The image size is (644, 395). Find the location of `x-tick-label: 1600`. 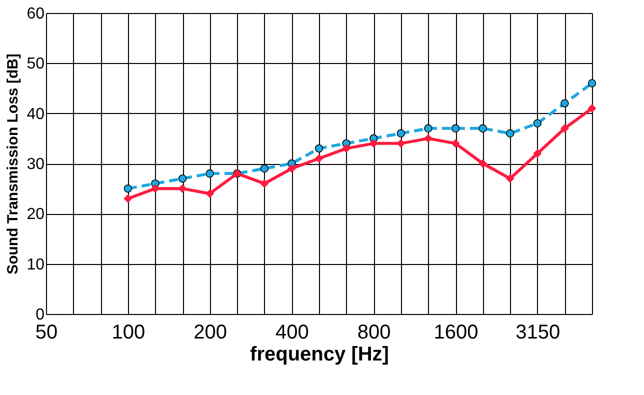

x-tick-label: 1600 is located at coordinates (456, 333).